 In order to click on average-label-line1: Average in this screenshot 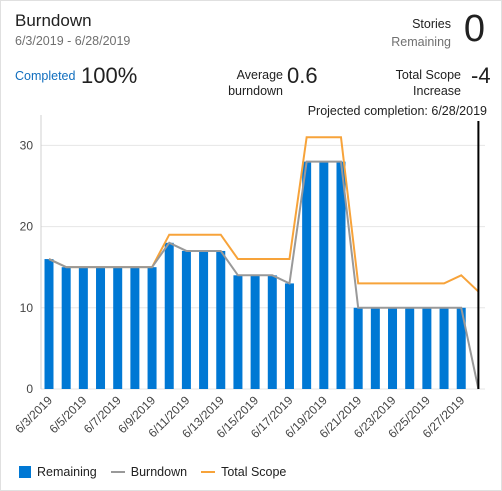, I will do `click(259, 75)`.